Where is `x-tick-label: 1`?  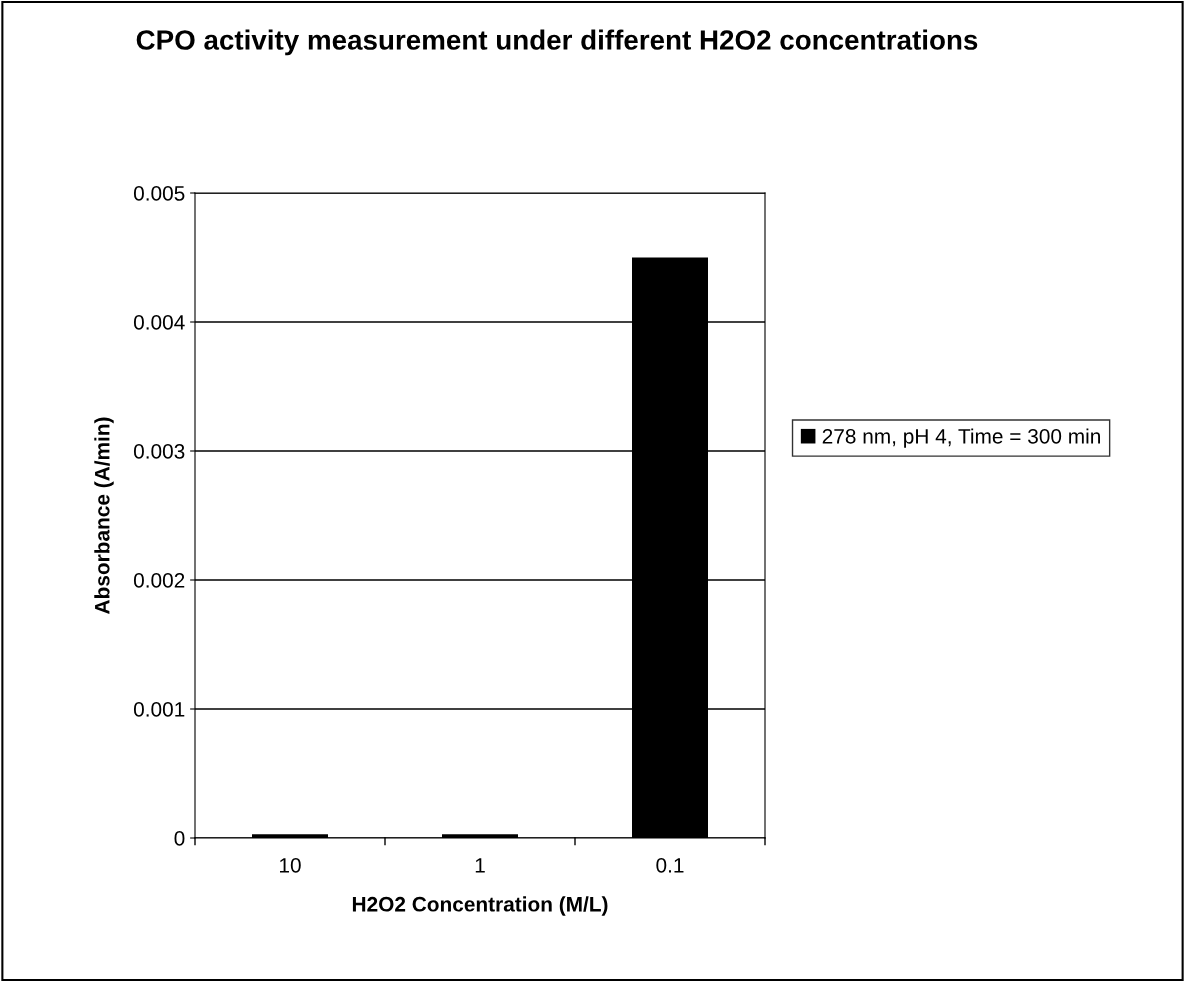
x-tick-label: 1 is located at coordinates (480, 865).